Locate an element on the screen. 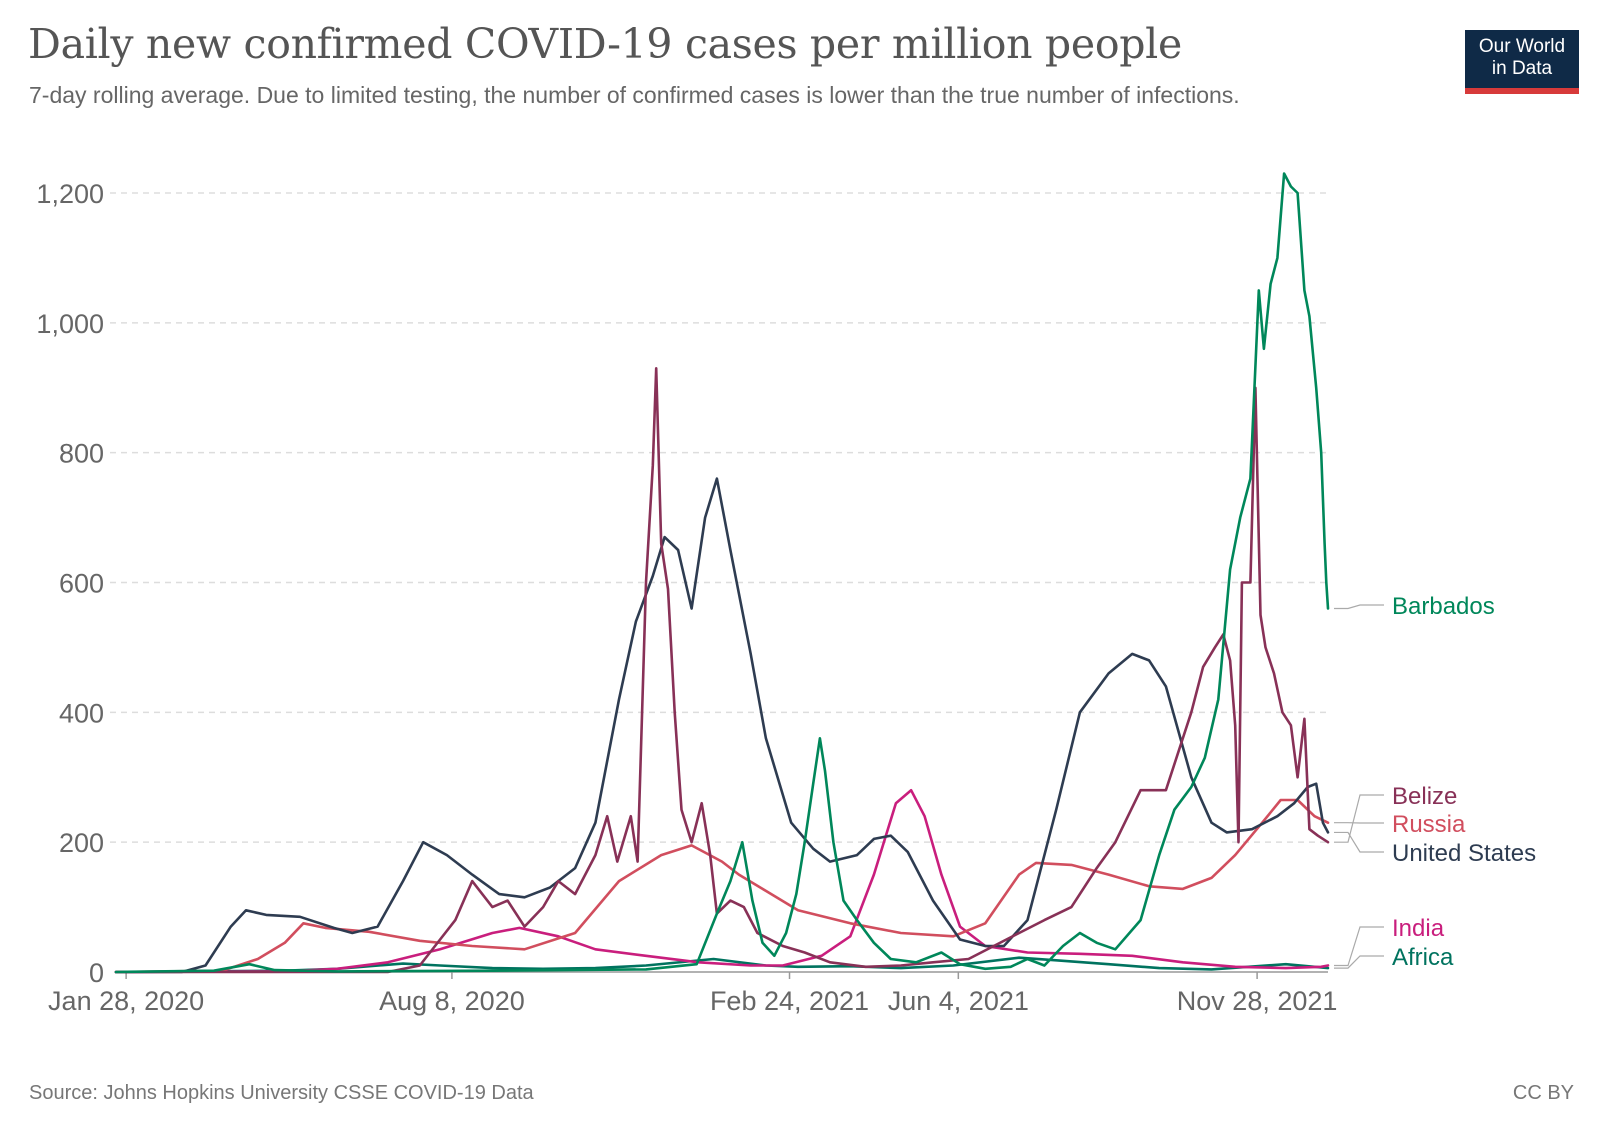 This screenshot has height=1129, width=1600. owid-logo: Our World in Data is located at coordinates (1522, 62).